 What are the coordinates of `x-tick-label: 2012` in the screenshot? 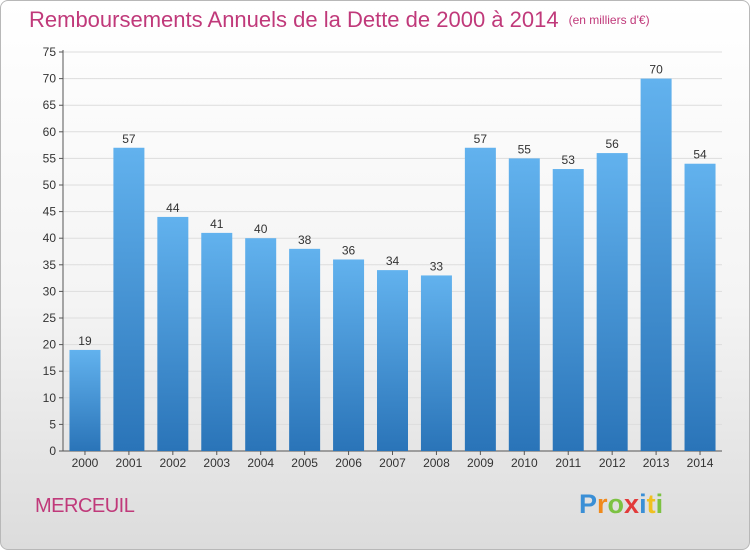 It's located at (612, 463).